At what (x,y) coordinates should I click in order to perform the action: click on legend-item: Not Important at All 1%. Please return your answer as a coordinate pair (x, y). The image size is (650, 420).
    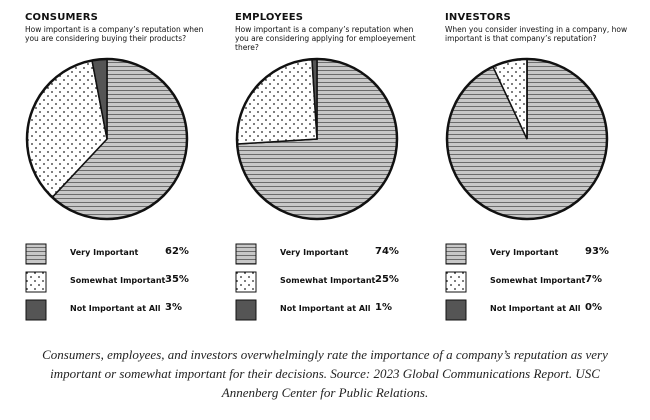
    Looking at the image, I should click on (332, 310).